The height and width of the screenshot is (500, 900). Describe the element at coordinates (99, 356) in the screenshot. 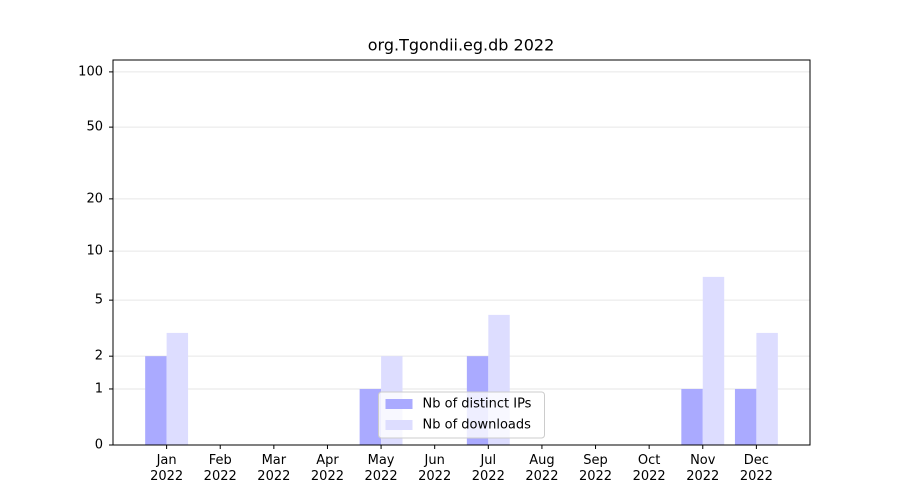

I see `y-tick-label: 2` at that location.